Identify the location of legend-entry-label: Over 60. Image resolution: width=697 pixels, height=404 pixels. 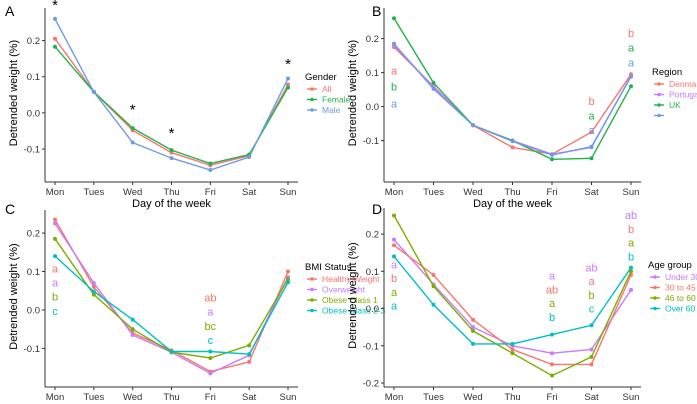
(680, 309).